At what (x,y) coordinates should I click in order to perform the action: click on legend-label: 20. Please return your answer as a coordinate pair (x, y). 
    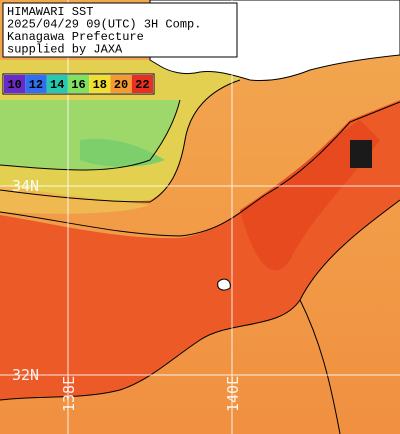
    Looking at the image, I should click on (121, 85).